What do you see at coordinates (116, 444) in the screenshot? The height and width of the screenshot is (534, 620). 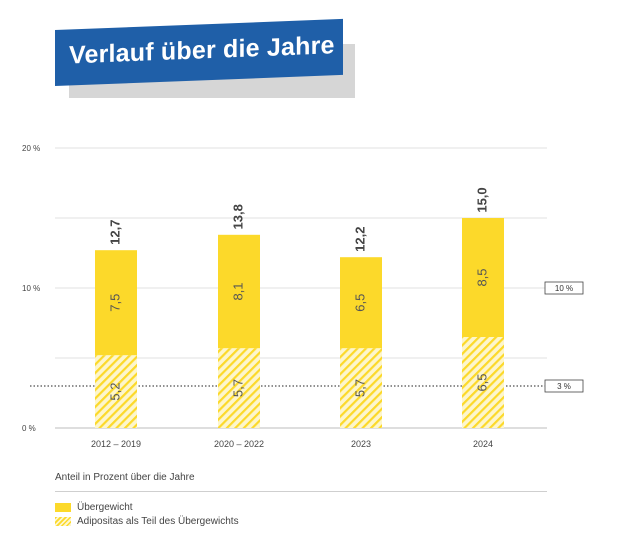 I see `x-category-label: 2012 – 2019` at bounding box center [116, 444].